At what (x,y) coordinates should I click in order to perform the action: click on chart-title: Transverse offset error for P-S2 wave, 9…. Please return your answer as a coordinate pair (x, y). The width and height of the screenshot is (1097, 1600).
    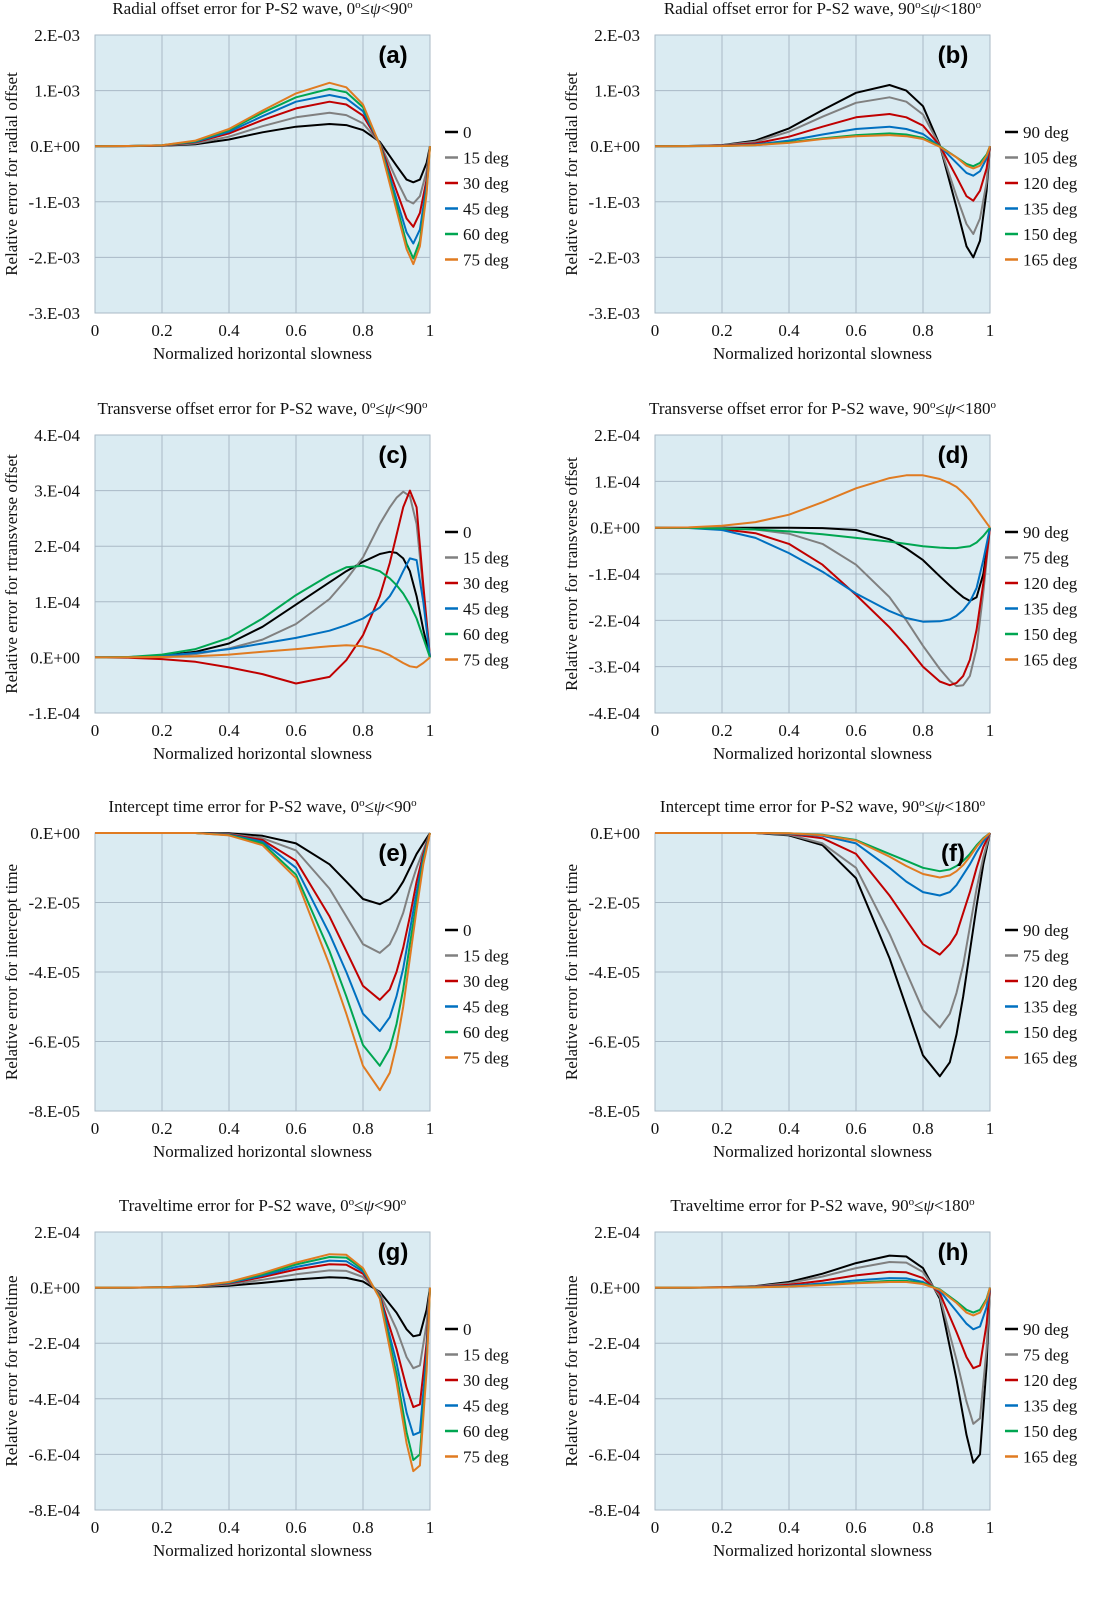
    Looking at the image, I should click on (822, 408).